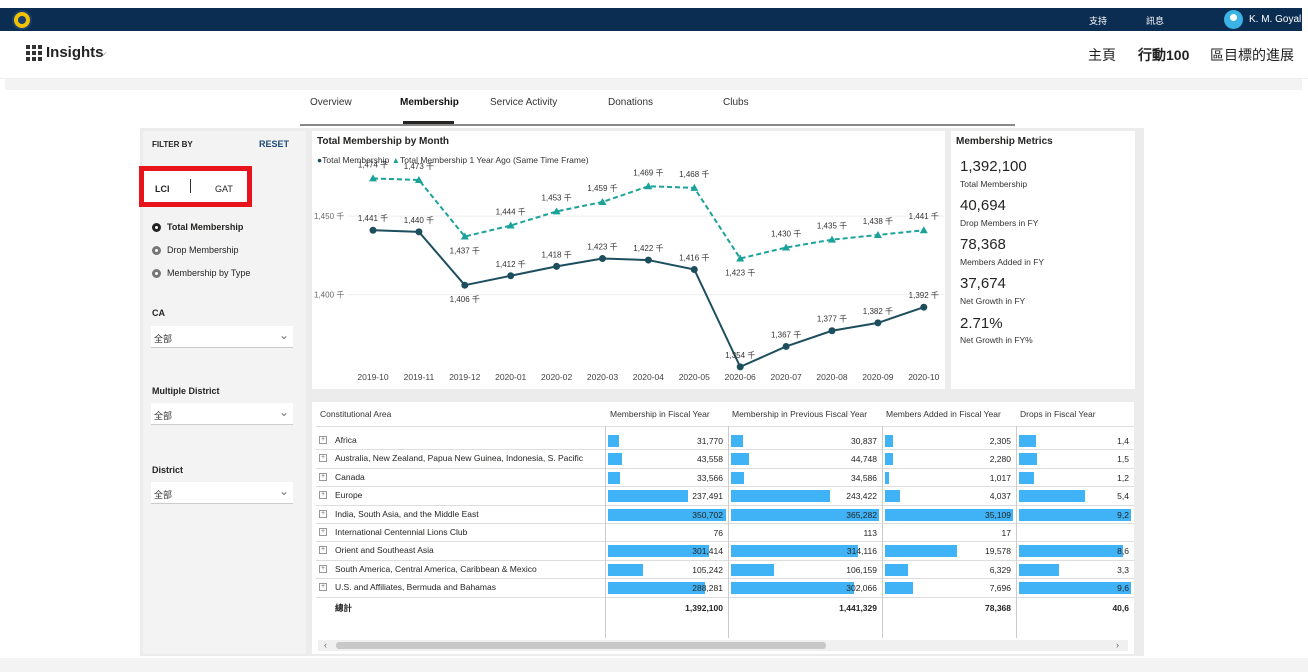 The height and width of the screenshot is (672, 1308). I want to click on table-cell: 19,578, so click(950, 551).